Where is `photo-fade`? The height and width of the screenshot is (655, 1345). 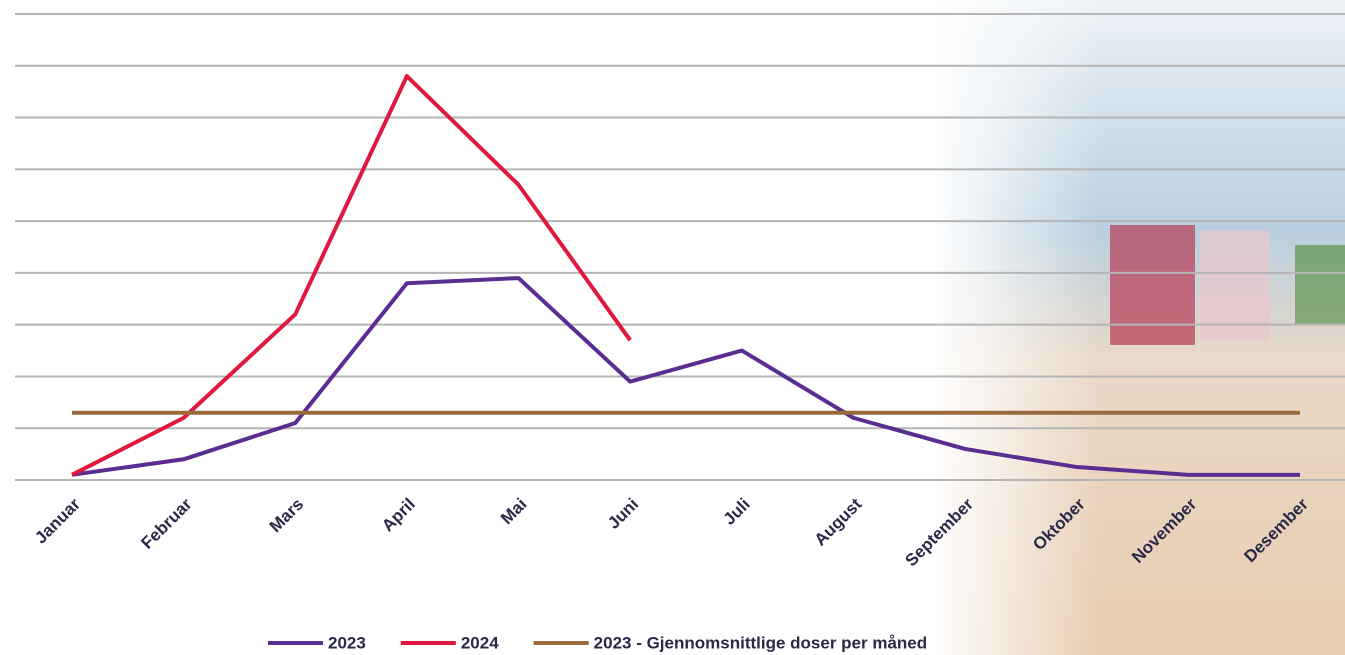
photo-fade is located at coordinates (1015, 327).